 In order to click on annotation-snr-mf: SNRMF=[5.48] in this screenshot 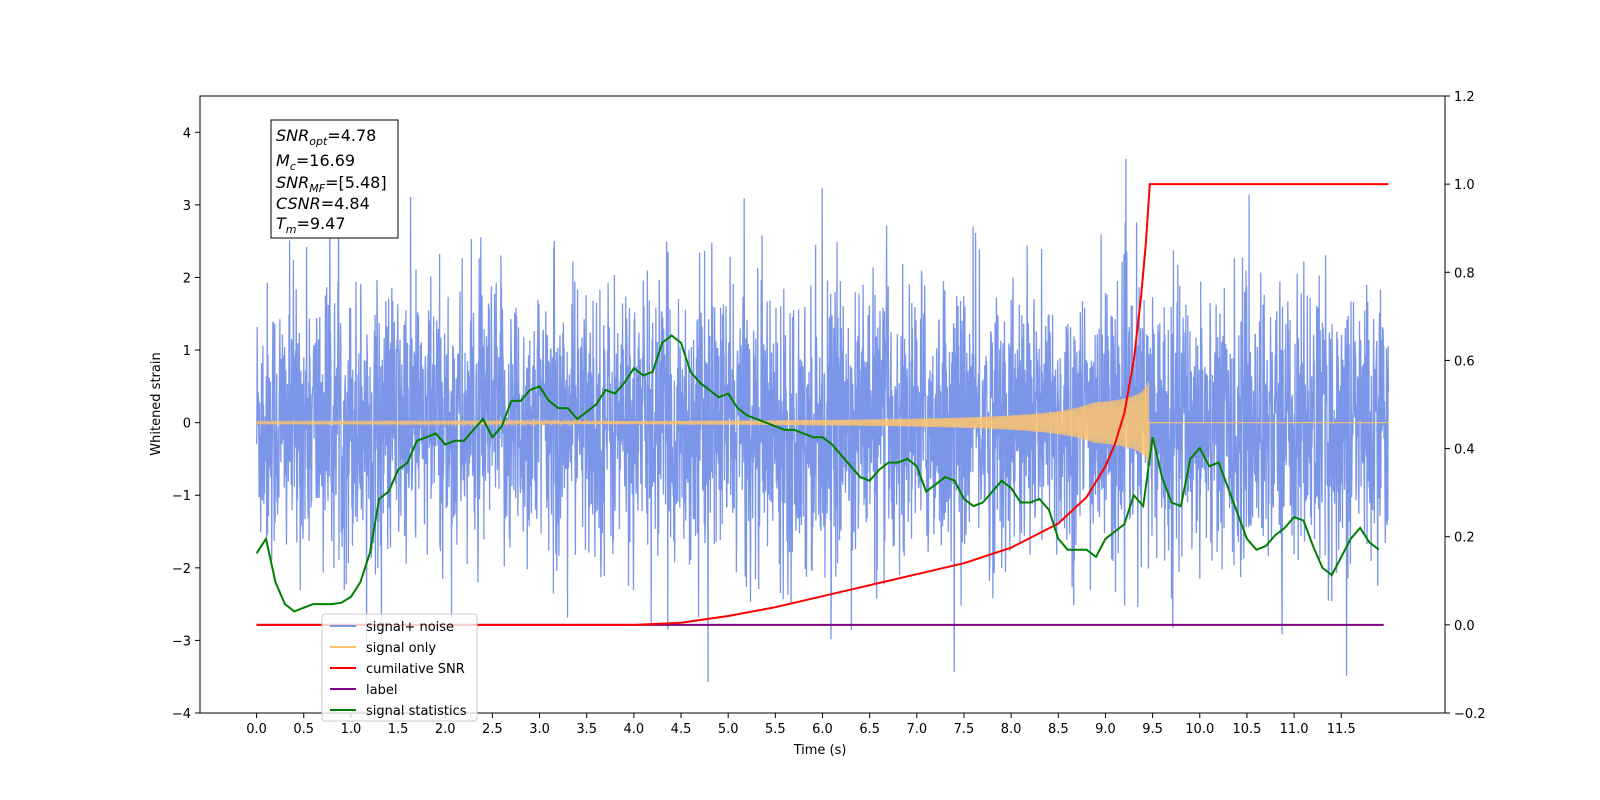, I will do `click(331, 184)`.